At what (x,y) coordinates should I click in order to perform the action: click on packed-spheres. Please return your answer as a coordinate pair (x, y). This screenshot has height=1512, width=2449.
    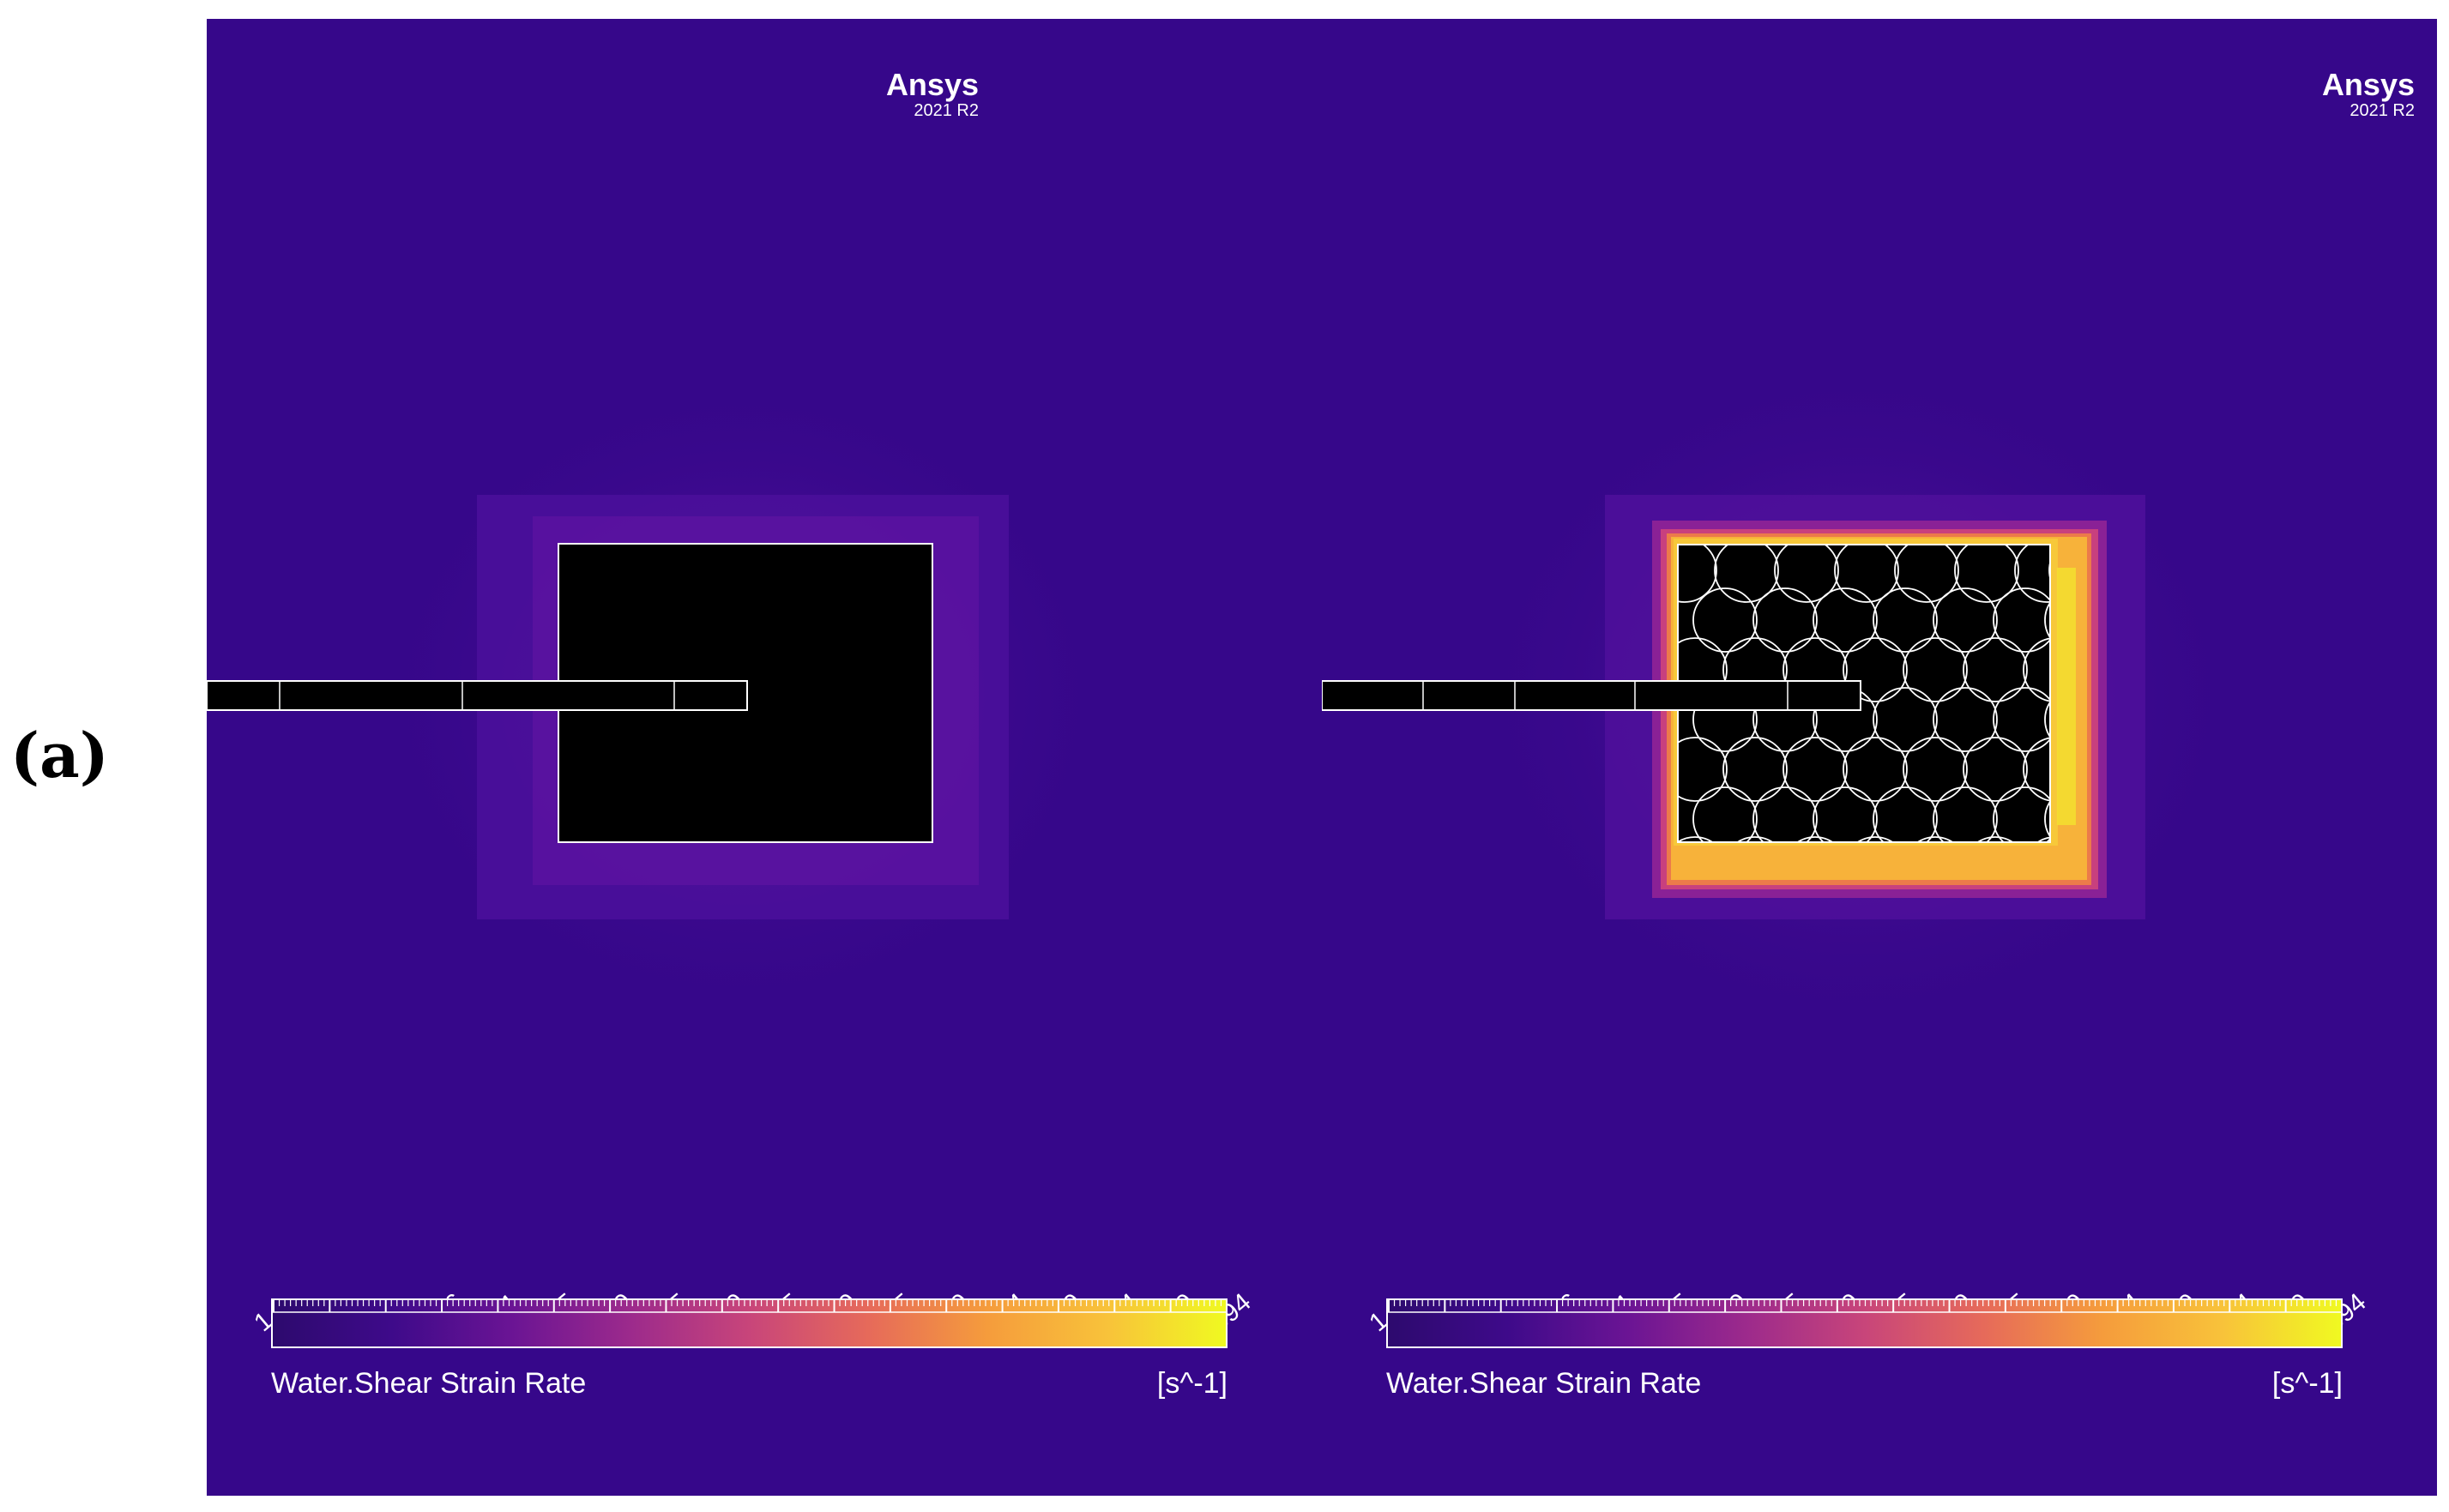
    Looking at the image, I should click on (1864, 693).